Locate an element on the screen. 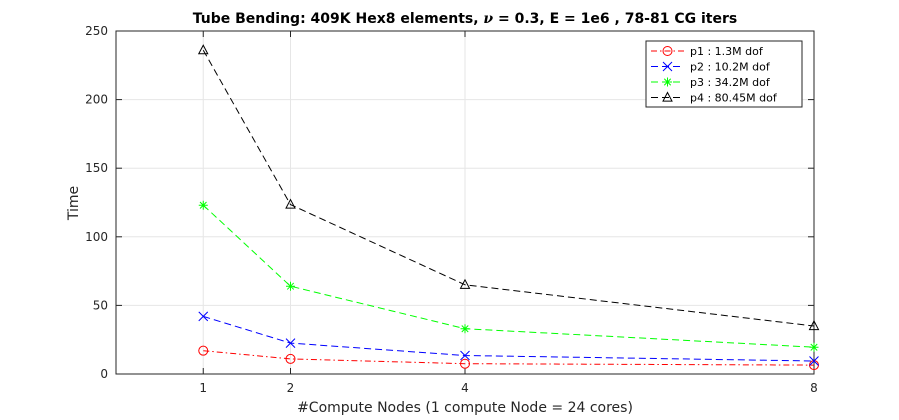 The height and width of the screenshot is (420, 899). chart-title-prefix: Tube Bending: 409K Hex8 elements, is located at coordinates (338, 19).